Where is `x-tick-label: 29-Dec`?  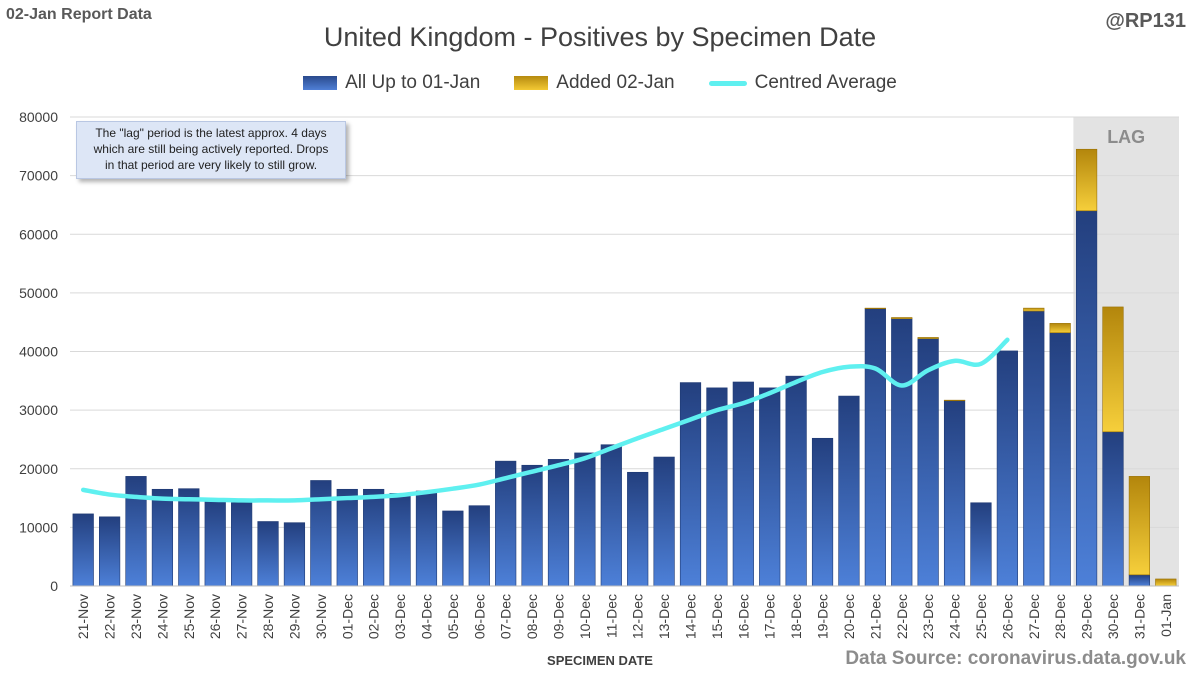 x-tick-label: 29-Dec is located at coordinates (1087, 616).